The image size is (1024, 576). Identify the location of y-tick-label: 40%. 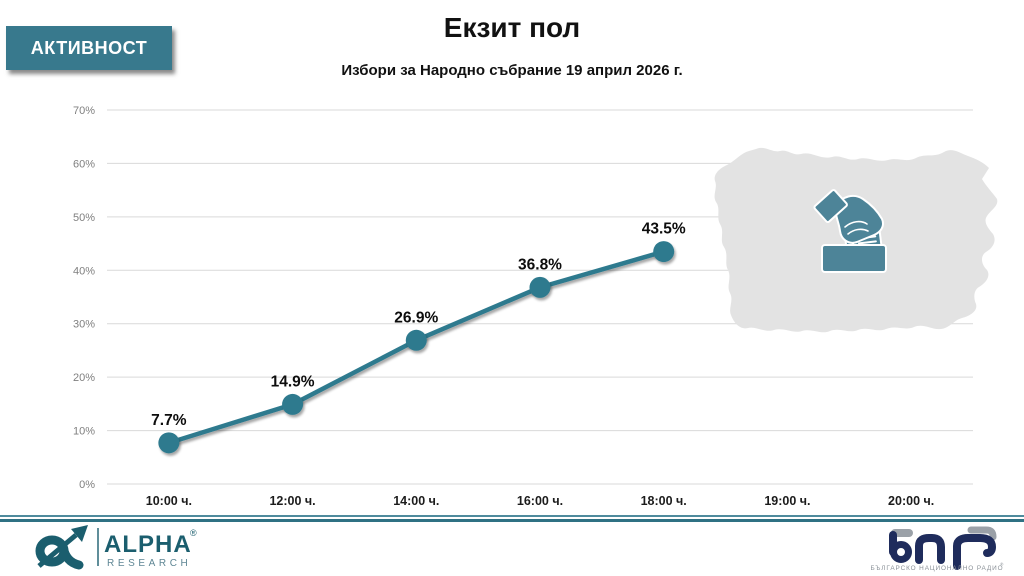
(84, 271).